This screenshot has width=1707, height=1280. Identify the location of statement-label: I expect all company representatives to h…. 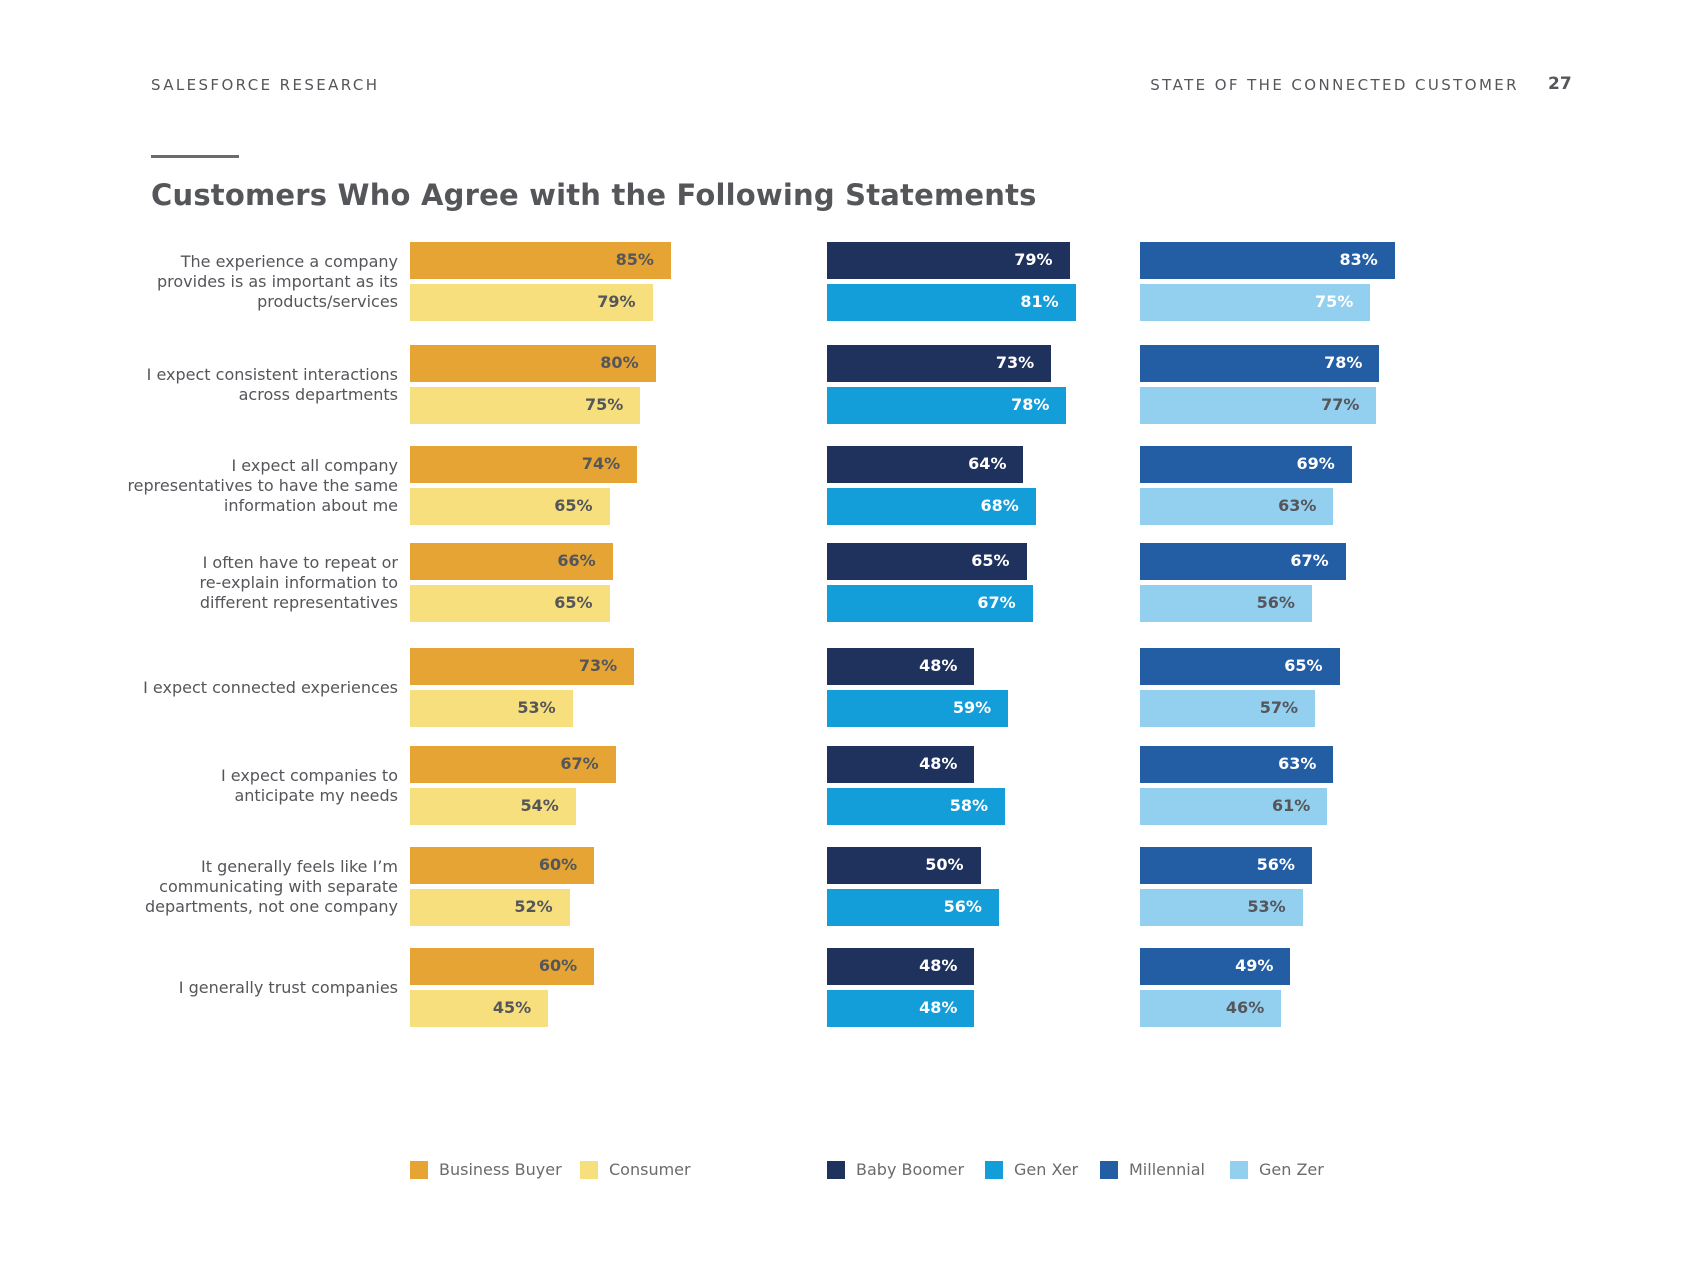
(248, 486).